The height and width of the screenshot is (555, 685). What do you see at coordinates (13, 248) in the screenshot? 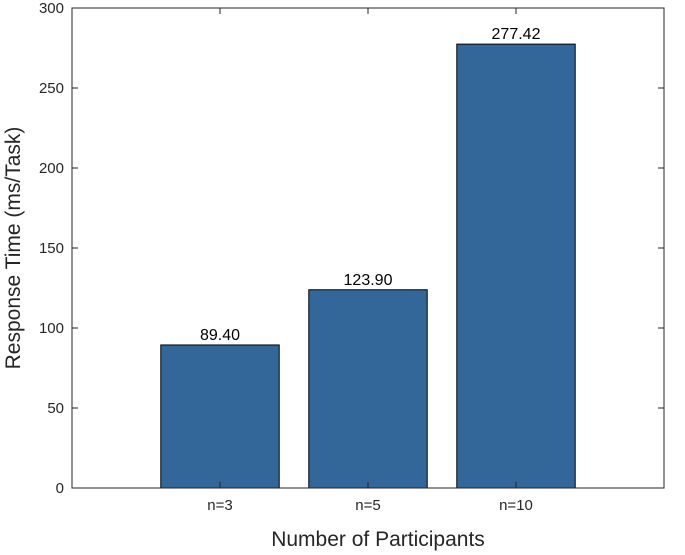
I see `y-axis-title: Response Time (ms/Task)` at bounding box center [13, 248].